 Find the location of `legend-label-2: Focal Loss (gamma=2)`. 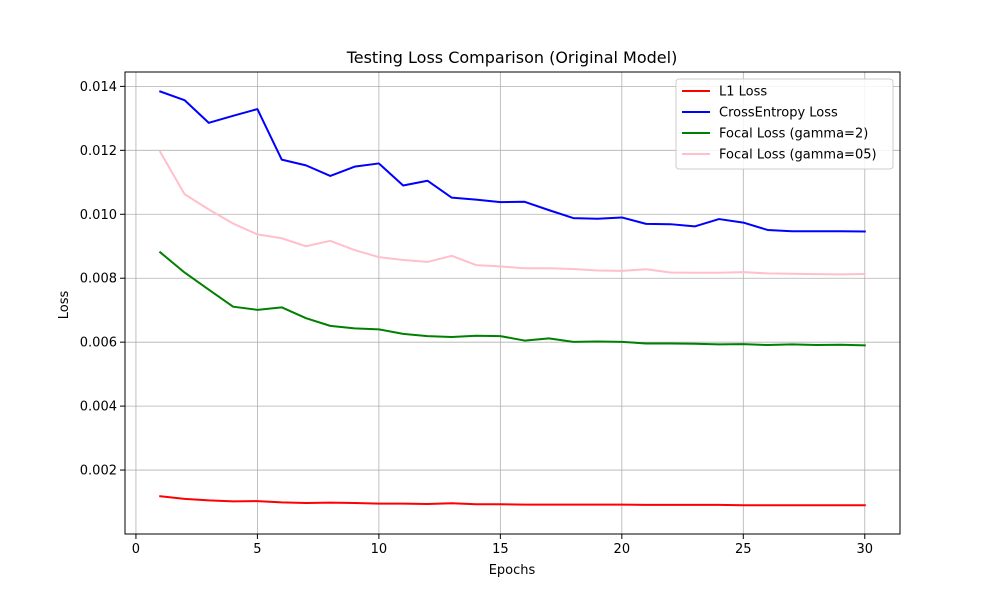

legend-label-2: Focal Loss (gamma=2) is located at coordinates (793, 134).